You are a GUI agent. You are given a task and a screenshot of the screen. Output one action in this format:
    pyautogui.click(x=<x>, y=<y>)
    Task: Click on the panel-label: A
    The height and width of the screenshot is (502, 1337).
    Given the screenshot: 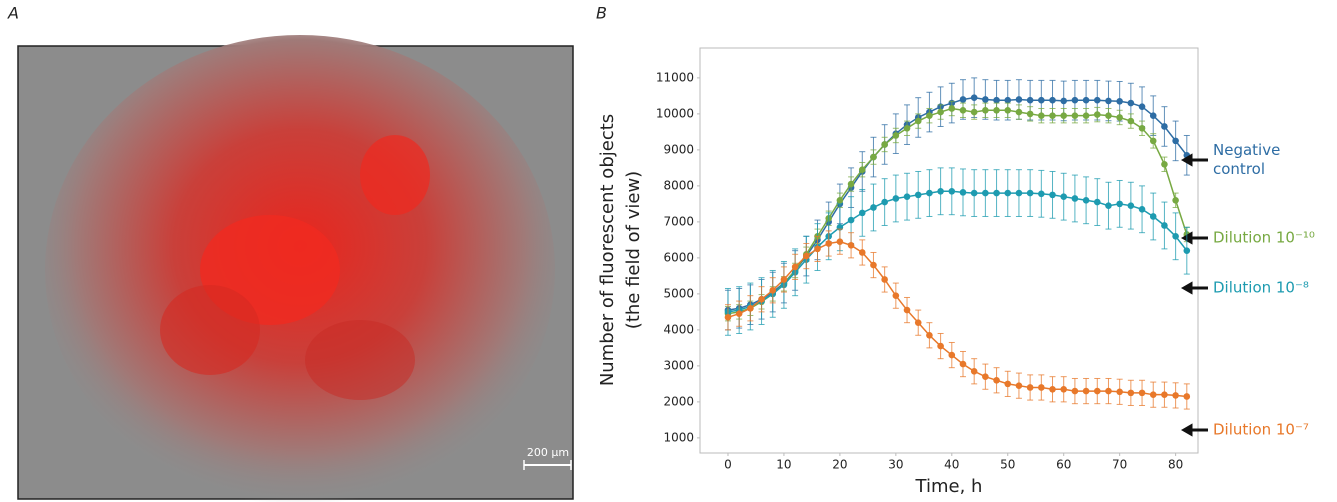 What is the action you would take?
    pyautogui.click(x=13, y=13)
    